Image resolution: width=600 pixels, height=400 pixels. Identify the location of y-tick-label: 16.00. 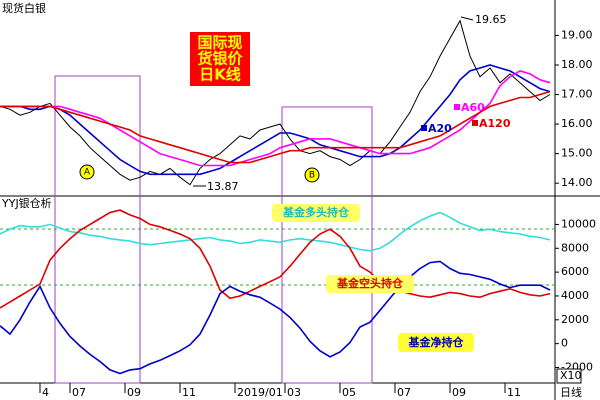
(577, 123).